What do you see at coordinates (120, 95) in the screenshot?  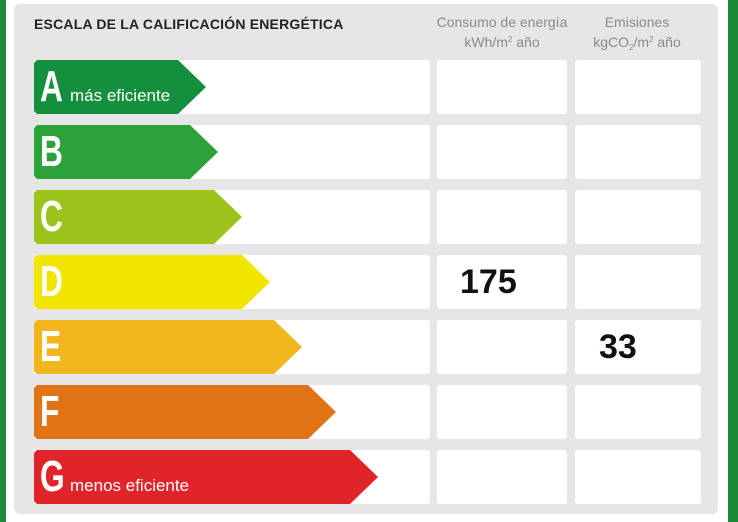 I see `rating-arrow-label: más eficiente` at bounding box center [120, 95].